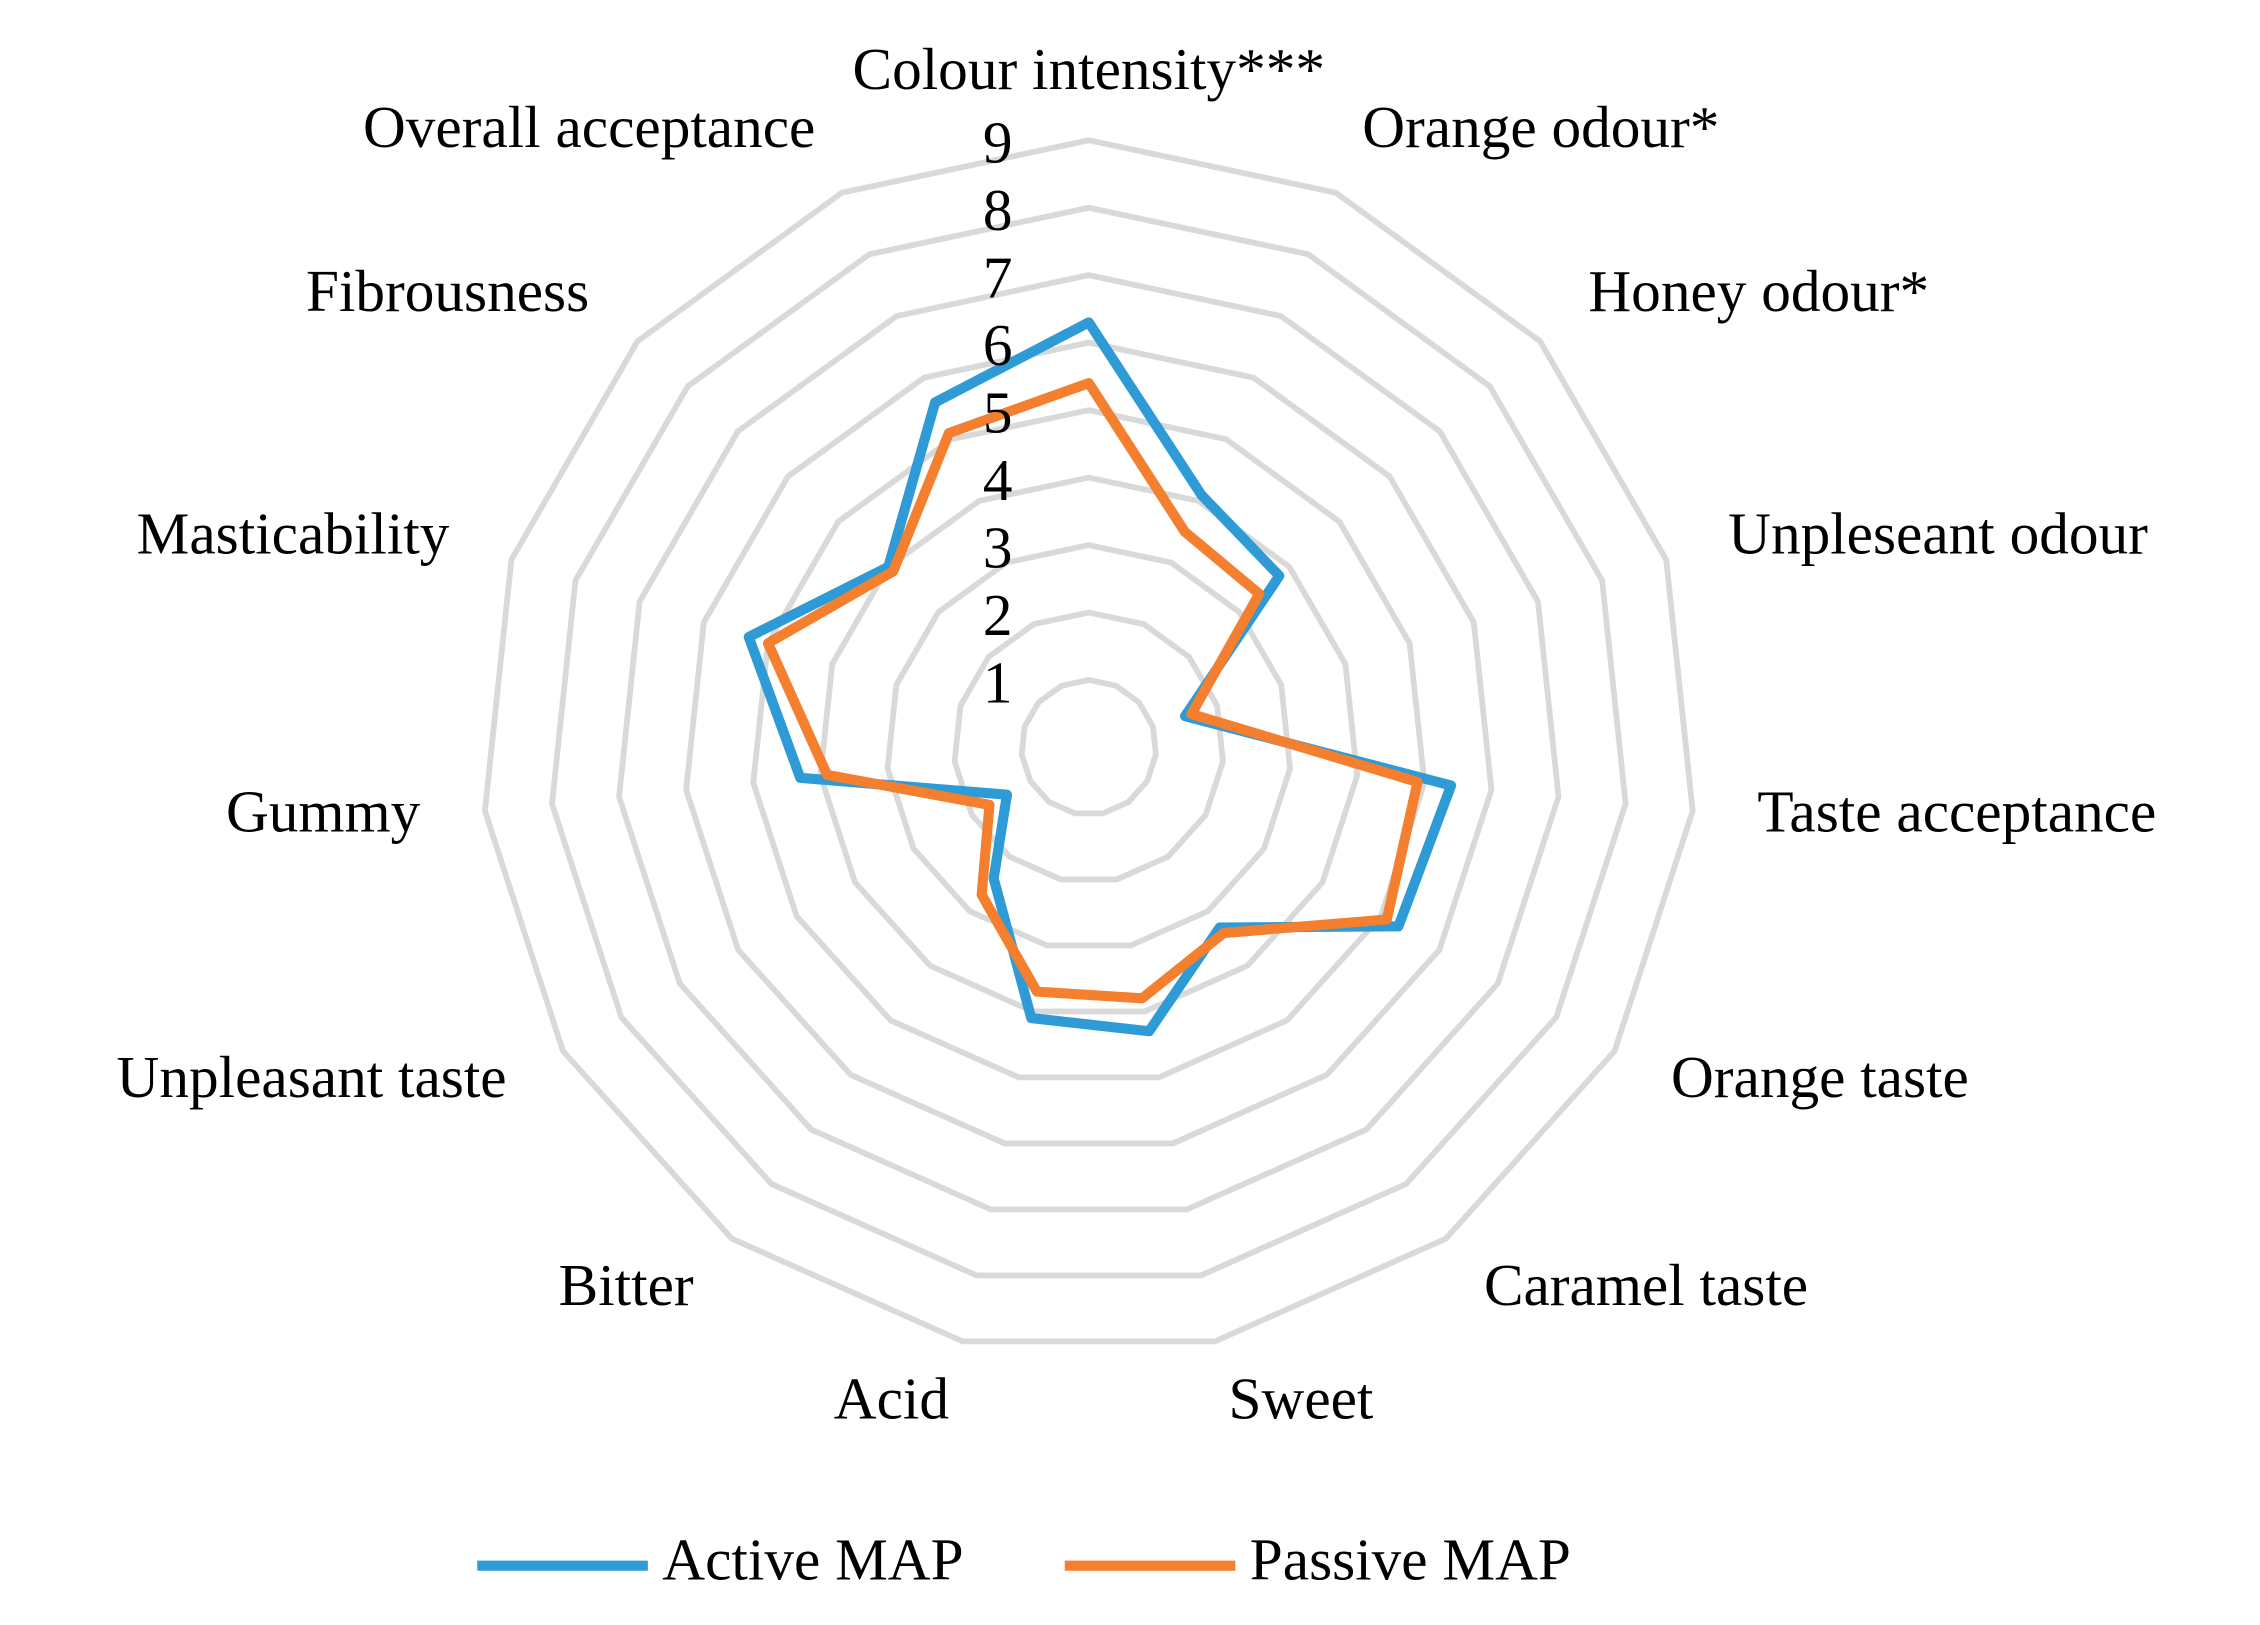 This screenshot has height=1625, width=2260. Describe the element at coordinates (1301, 1399) in the screenshot. I see `category-label: Sweet` at that location.